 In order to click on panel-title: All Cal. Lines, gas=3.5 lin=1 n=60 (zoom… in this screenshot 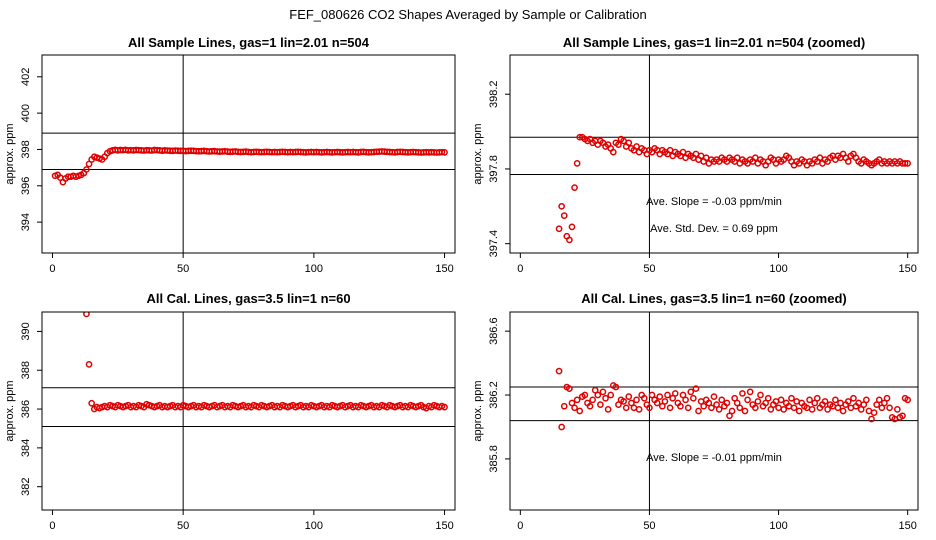, I will do `click(714, 298)`.